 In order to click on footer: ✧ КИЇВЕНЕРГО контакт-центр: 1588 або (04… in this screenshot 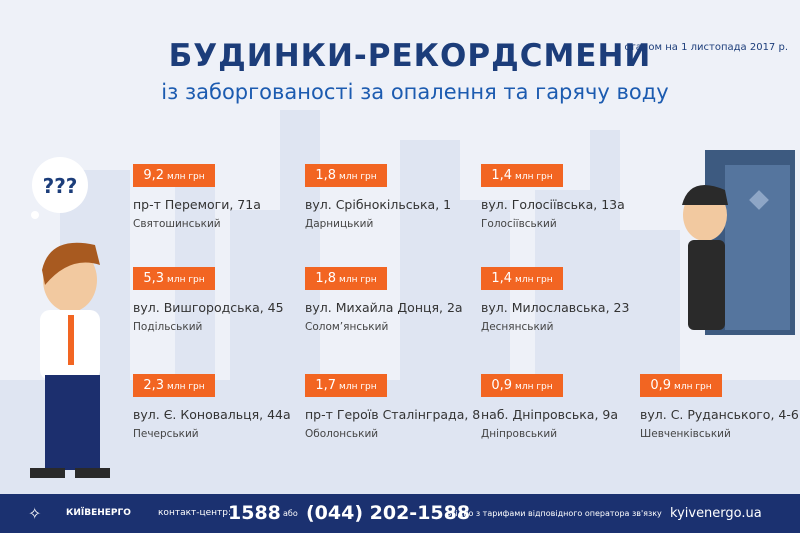, I will do `click(400, 513)`.